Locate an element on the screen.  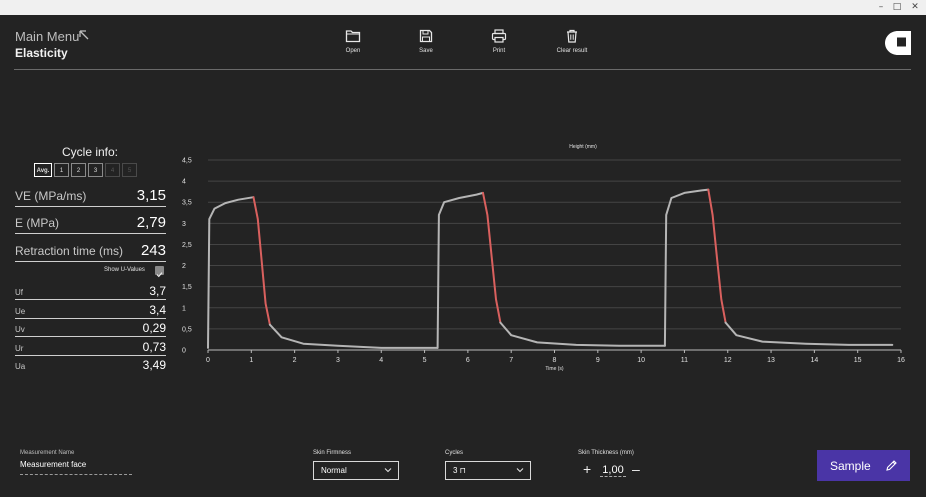
metric-value: 243 is located at coordinates (153, 250).